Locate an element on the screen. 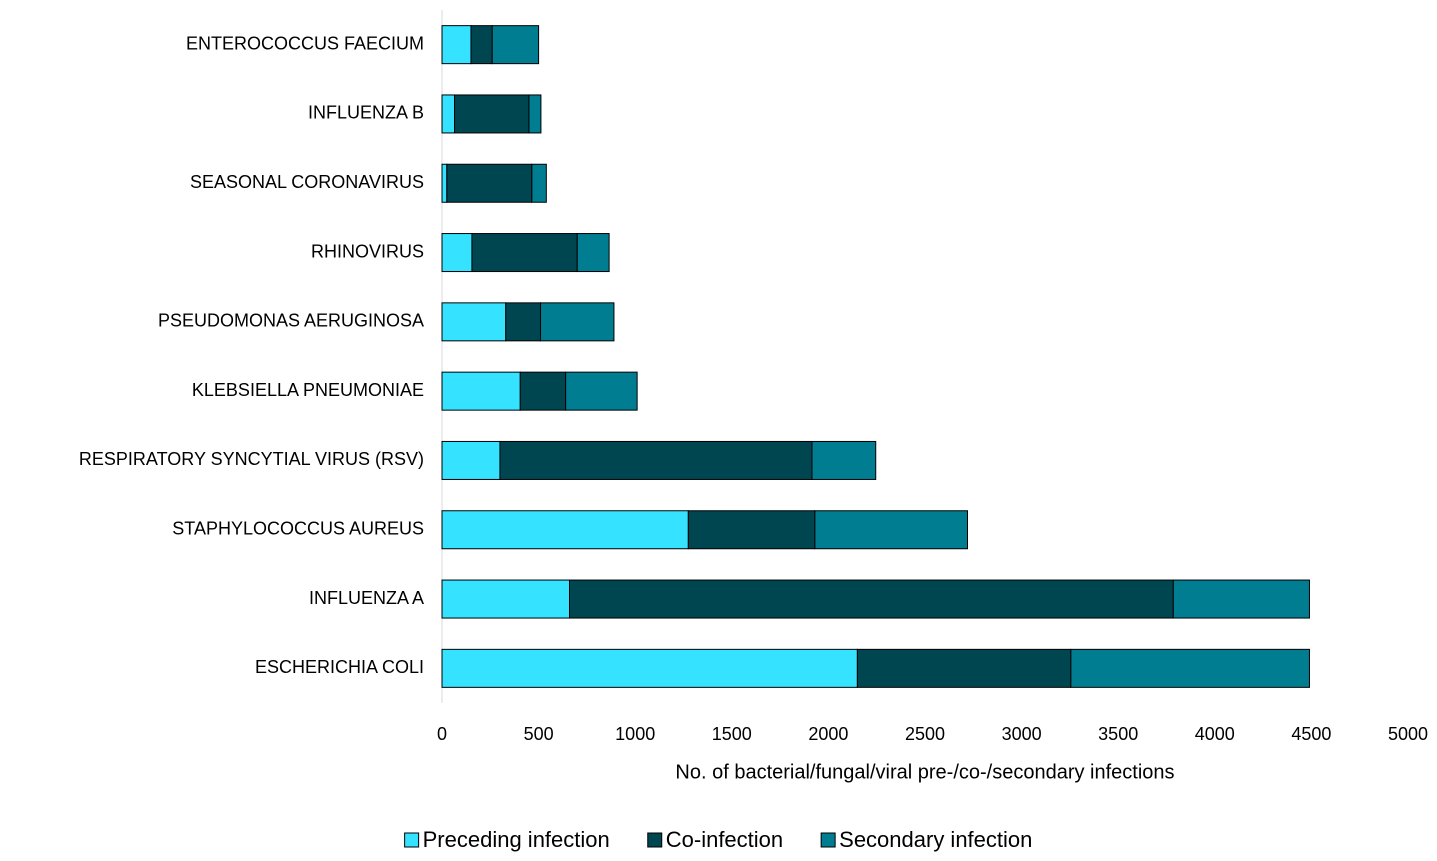 This screenshot has height=861, width=1437. legend-label: Preceding infection is located at coordinates (516, 839).